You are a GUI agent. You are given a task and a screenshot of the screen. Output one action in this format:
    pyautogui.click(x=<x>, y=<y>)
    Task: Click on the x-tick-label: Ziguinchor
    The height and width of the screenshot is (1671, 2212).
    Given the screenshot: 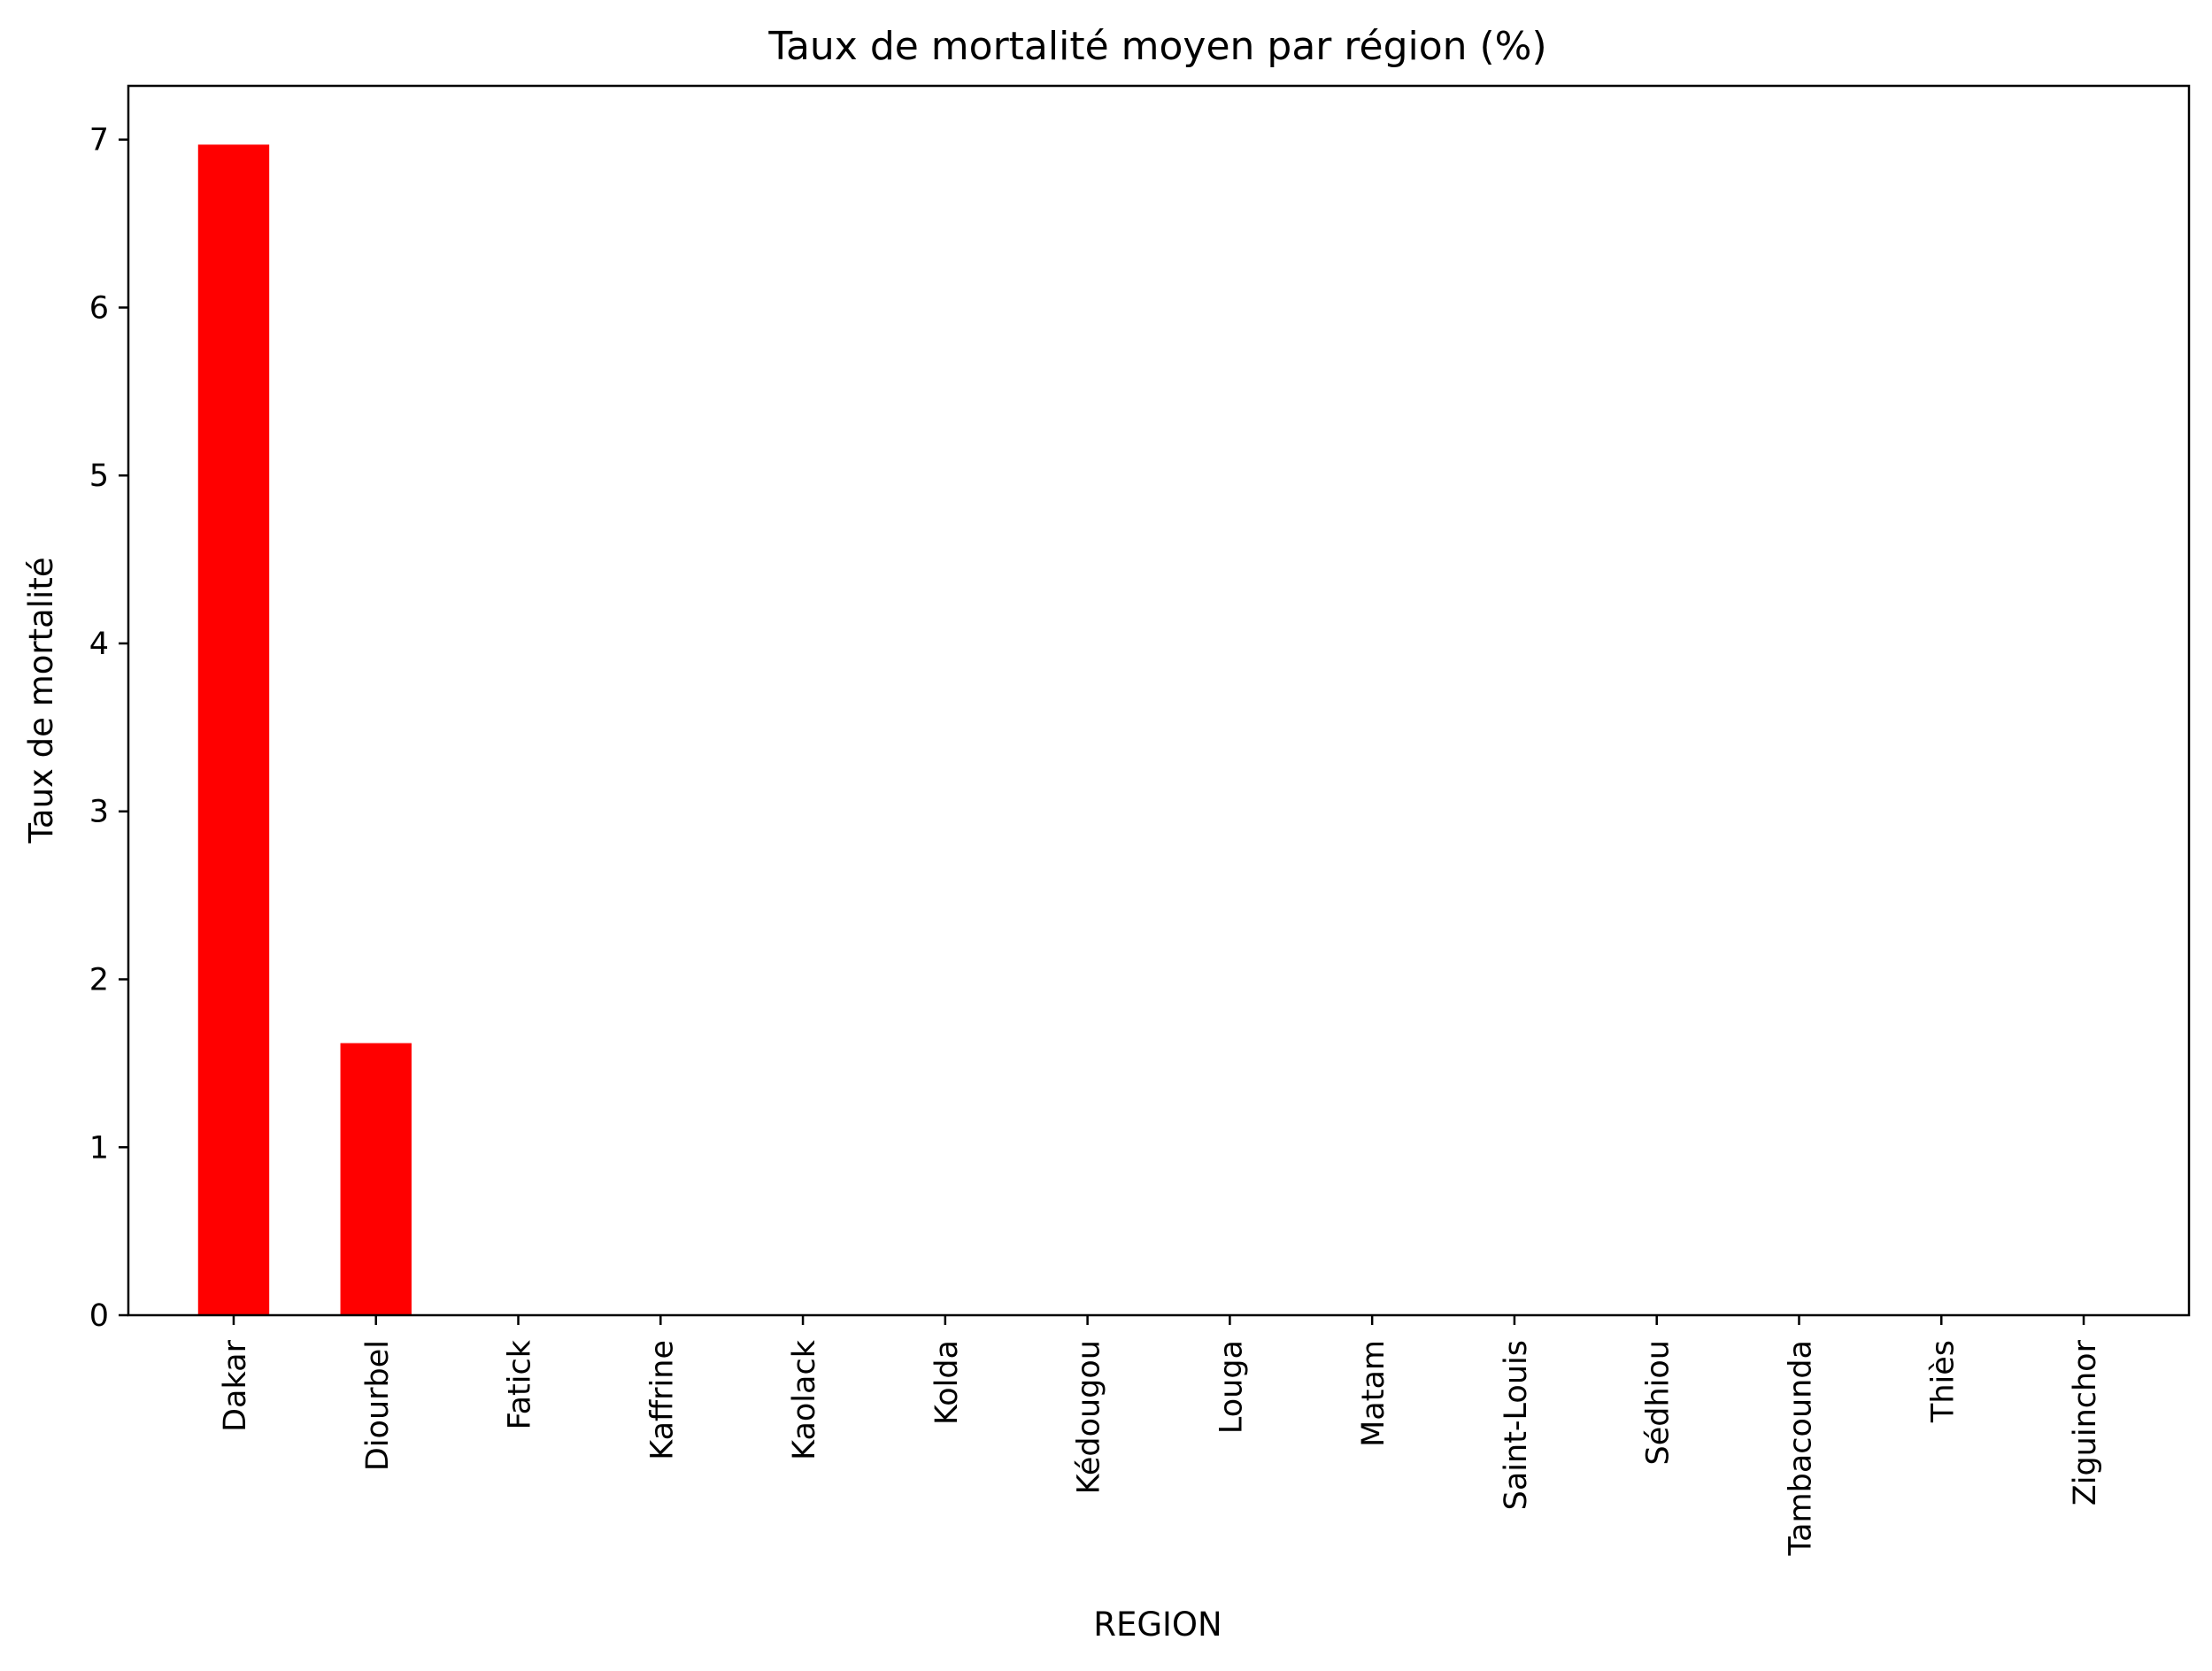 What is the action you would take?
    pyautogui.click(x=2085, y=1422)
    